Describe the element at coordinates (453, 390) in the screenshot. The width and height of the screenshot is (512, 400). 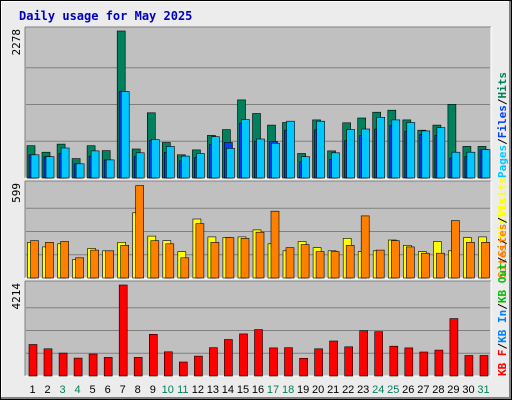
I see `x-tick-label: 29` at that location.